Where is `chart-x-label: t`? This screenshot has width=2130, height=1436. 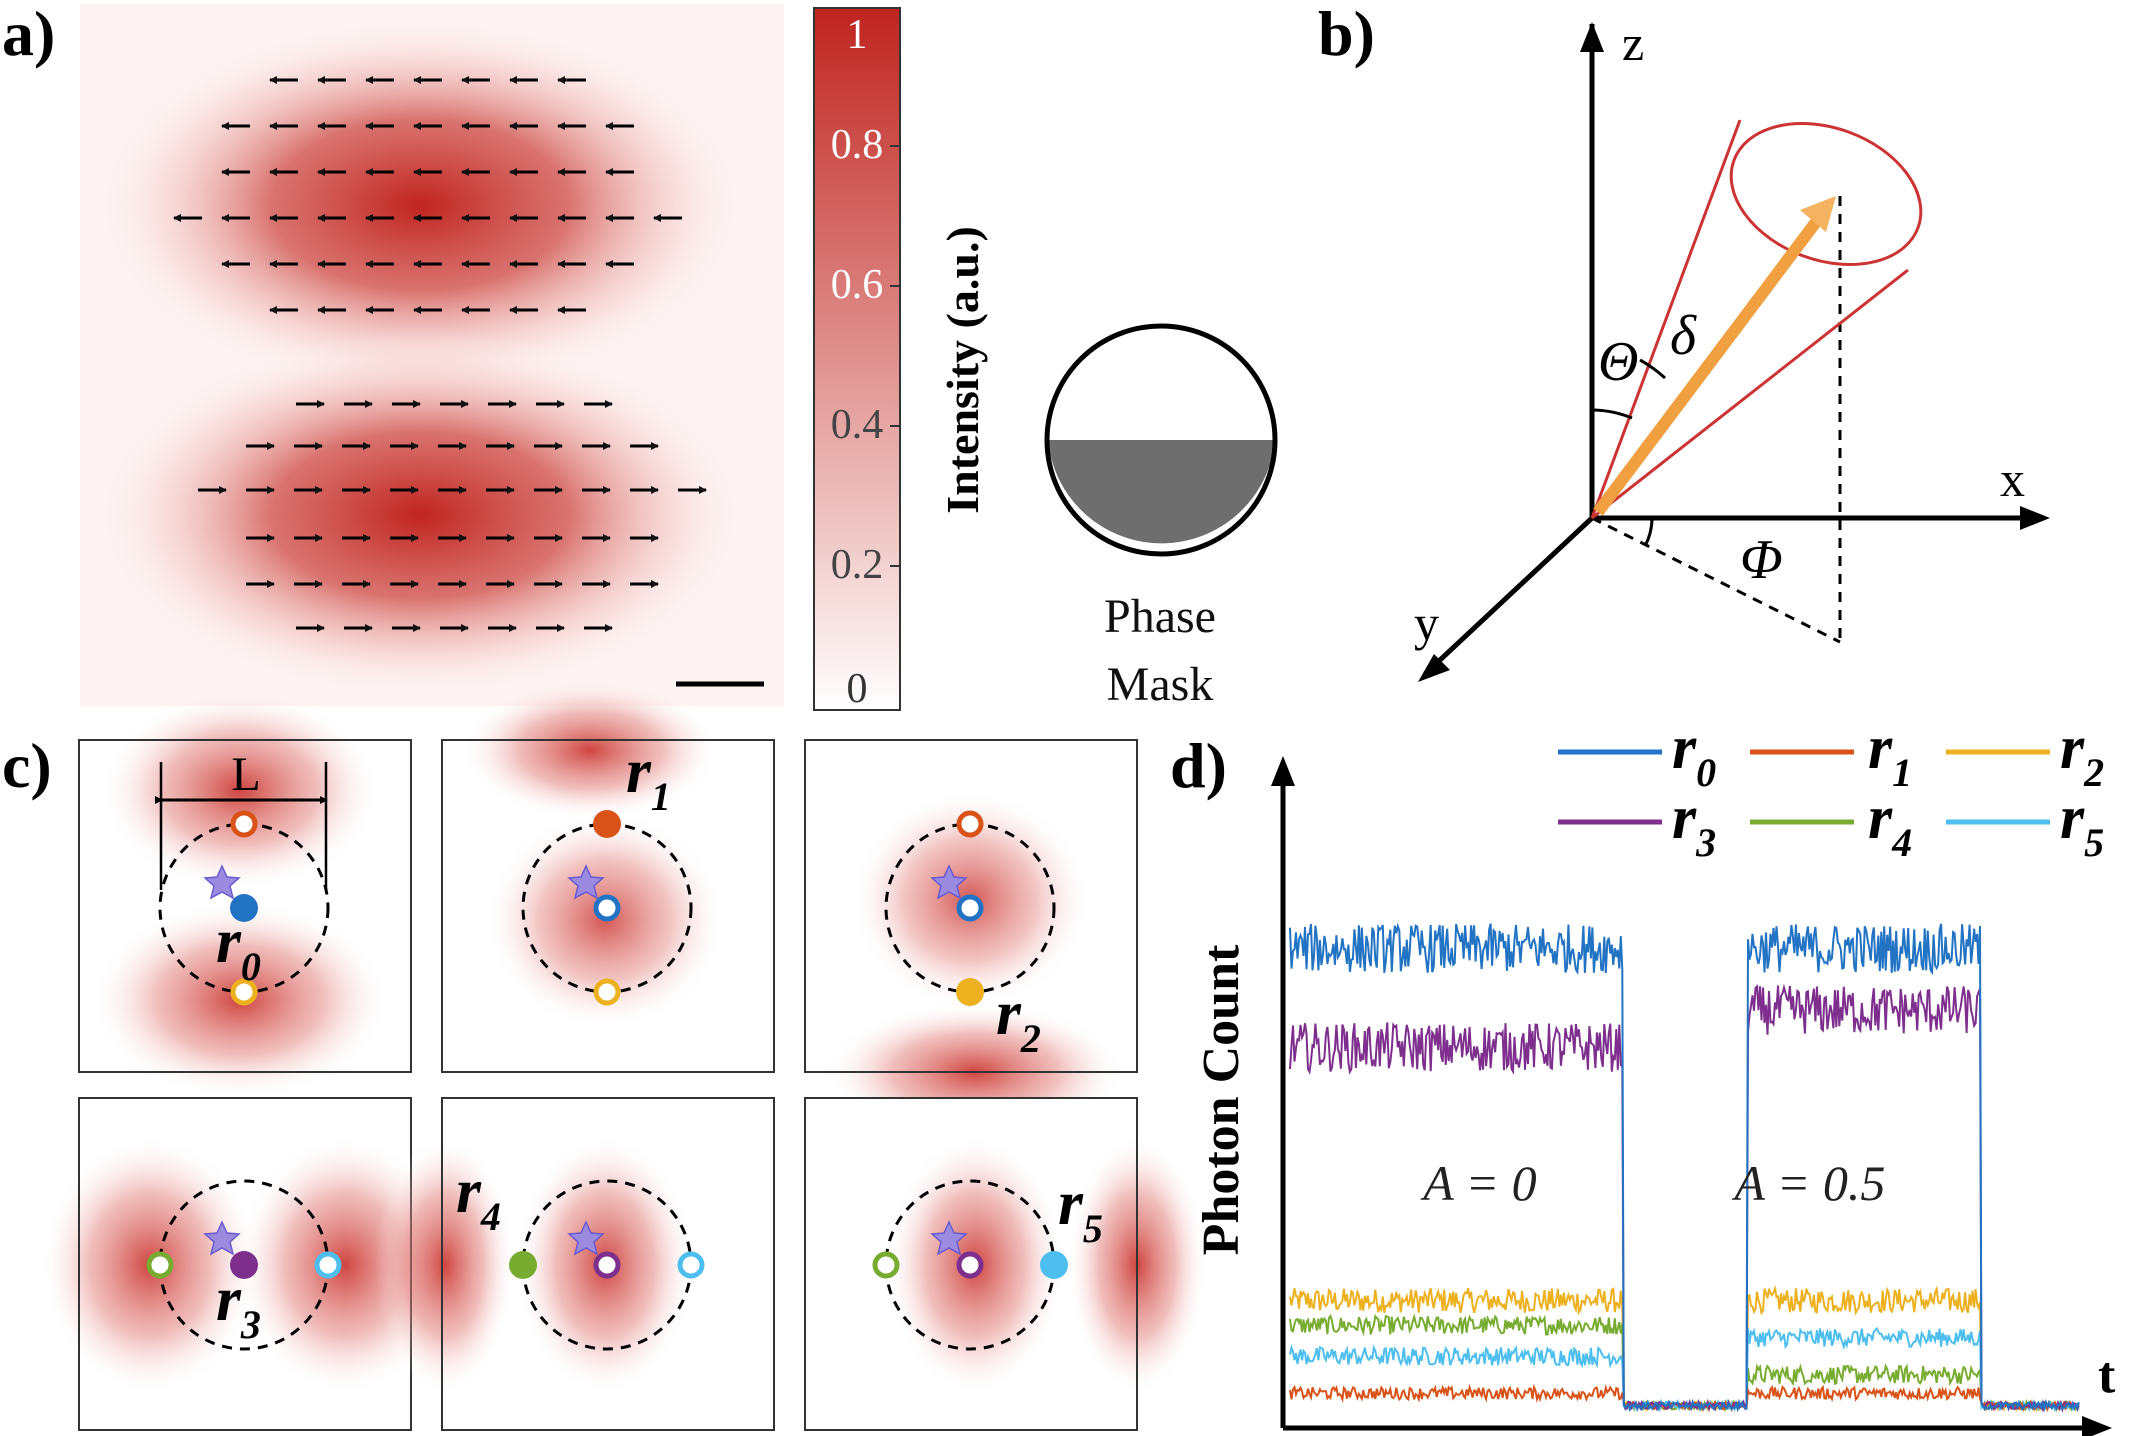
chart-x-label: t is located at coordinates (2107, 1375).